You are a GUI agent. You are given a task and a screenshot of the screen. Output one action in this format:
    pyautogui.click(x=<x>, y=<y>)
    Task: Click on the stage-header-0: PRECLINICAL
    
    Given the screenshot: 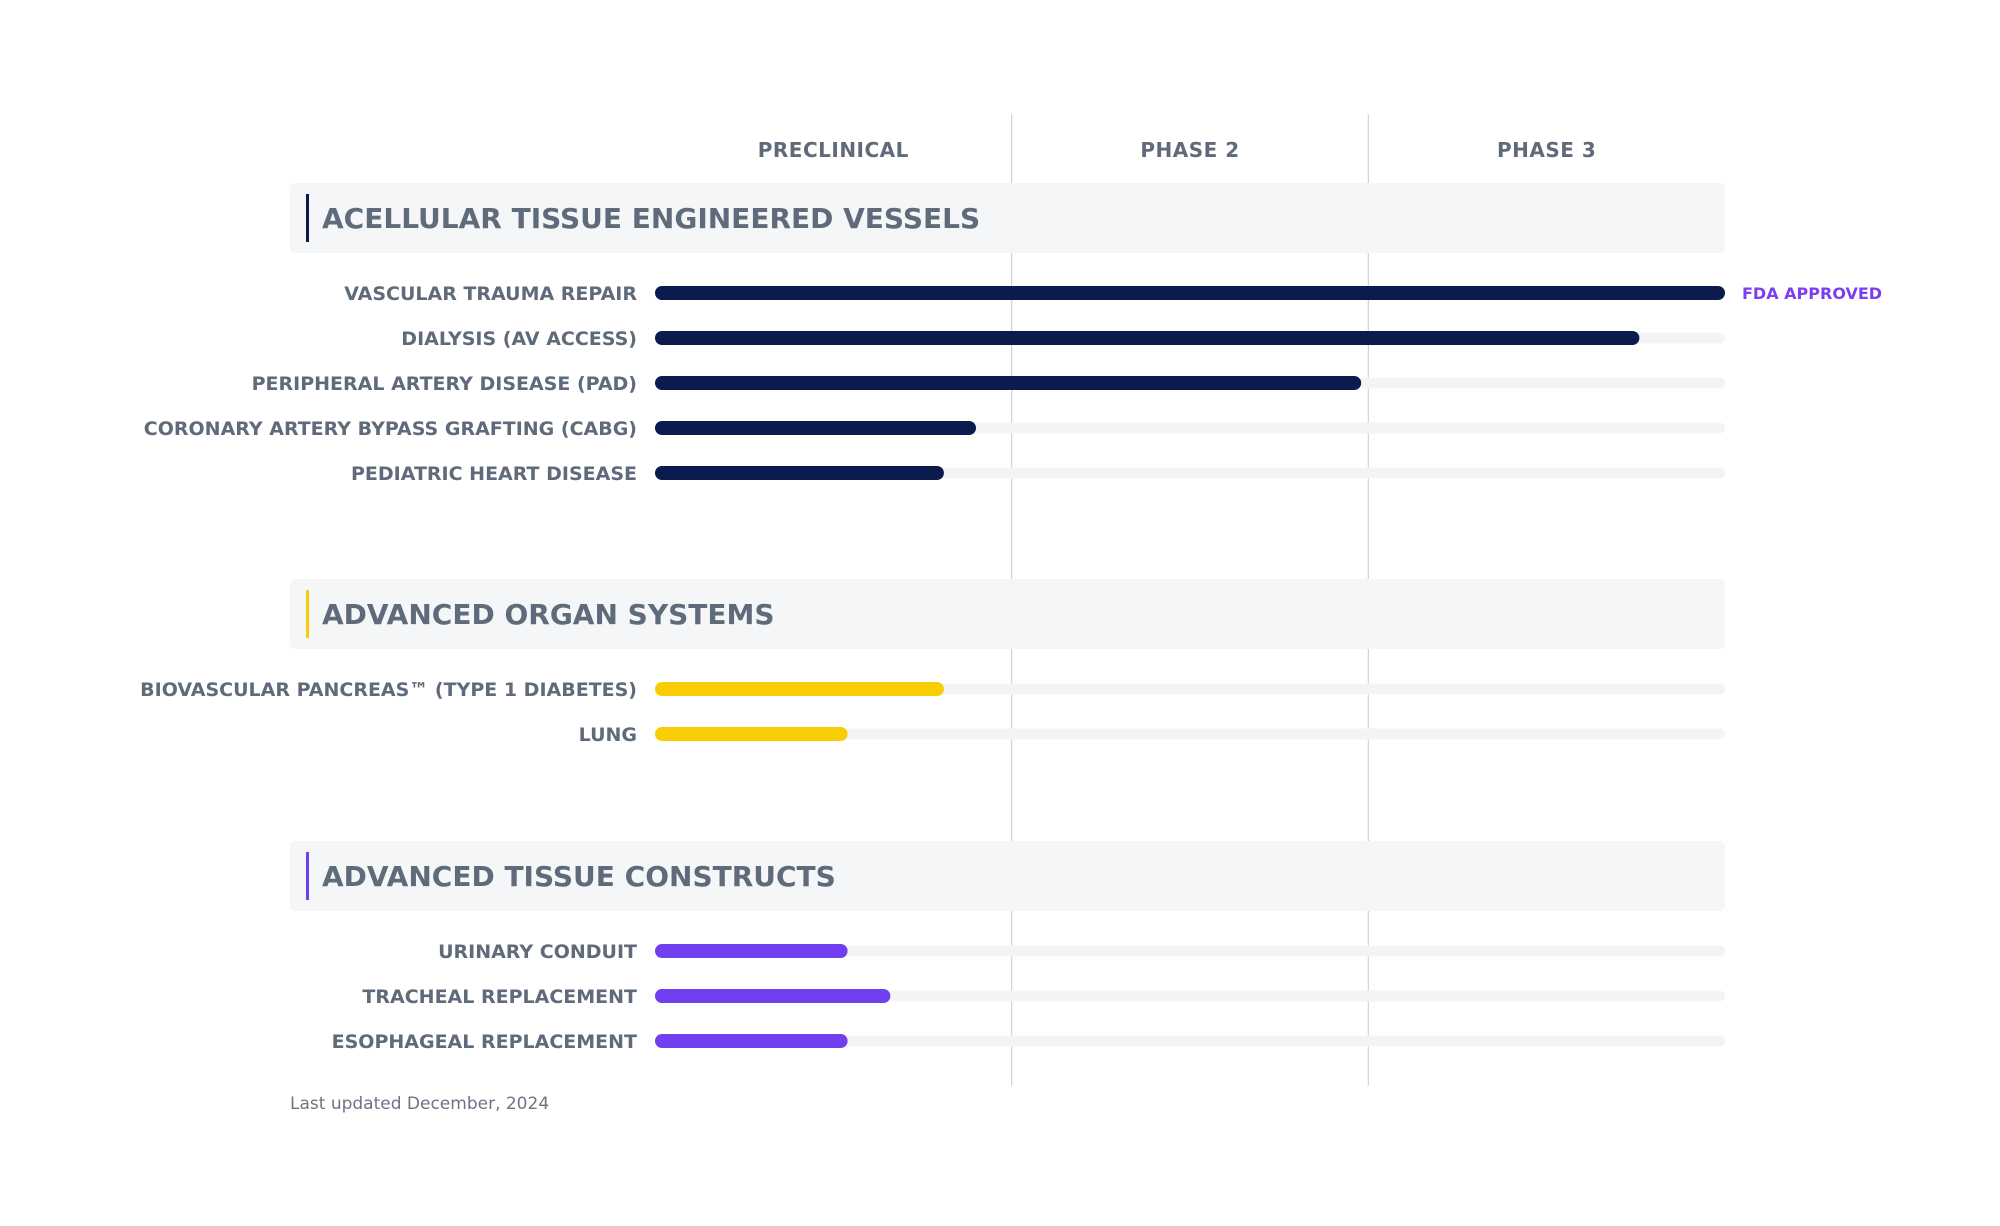 What is the action you would take?
    pyautogui.click(x=833, y=150)
    